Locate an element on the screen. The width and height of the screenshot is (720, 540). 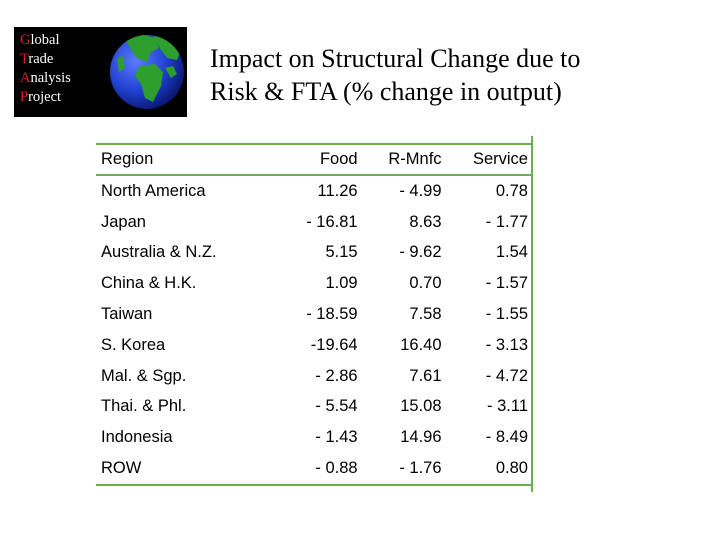
cell-region: S. Korea is located at coordinates (133, 344).